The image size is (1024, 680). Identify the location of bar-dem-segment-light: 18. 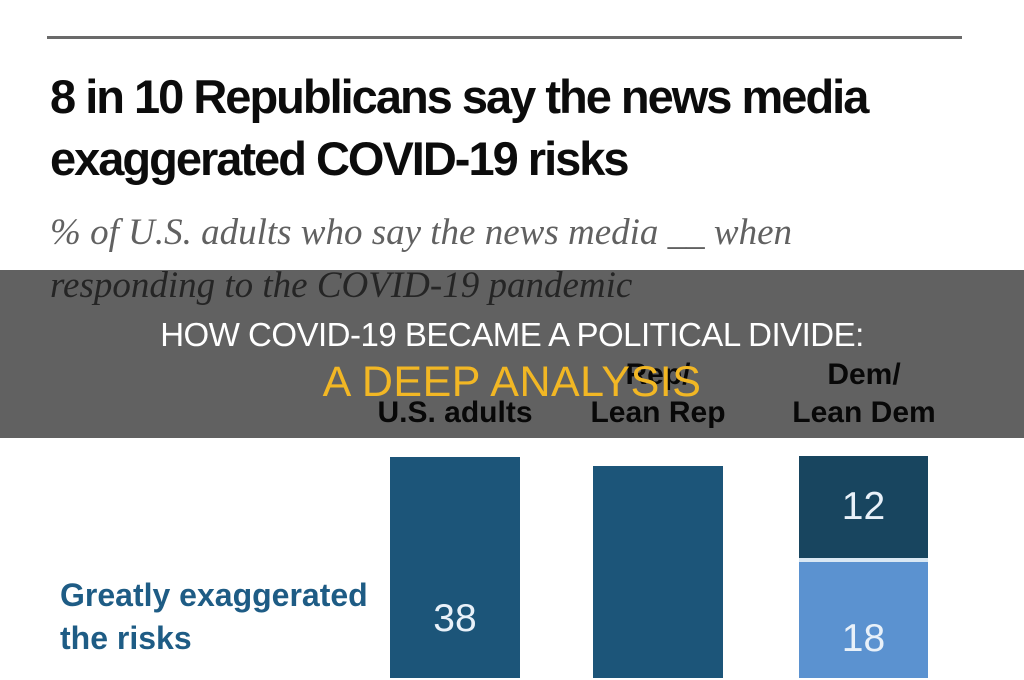
(863, 620).